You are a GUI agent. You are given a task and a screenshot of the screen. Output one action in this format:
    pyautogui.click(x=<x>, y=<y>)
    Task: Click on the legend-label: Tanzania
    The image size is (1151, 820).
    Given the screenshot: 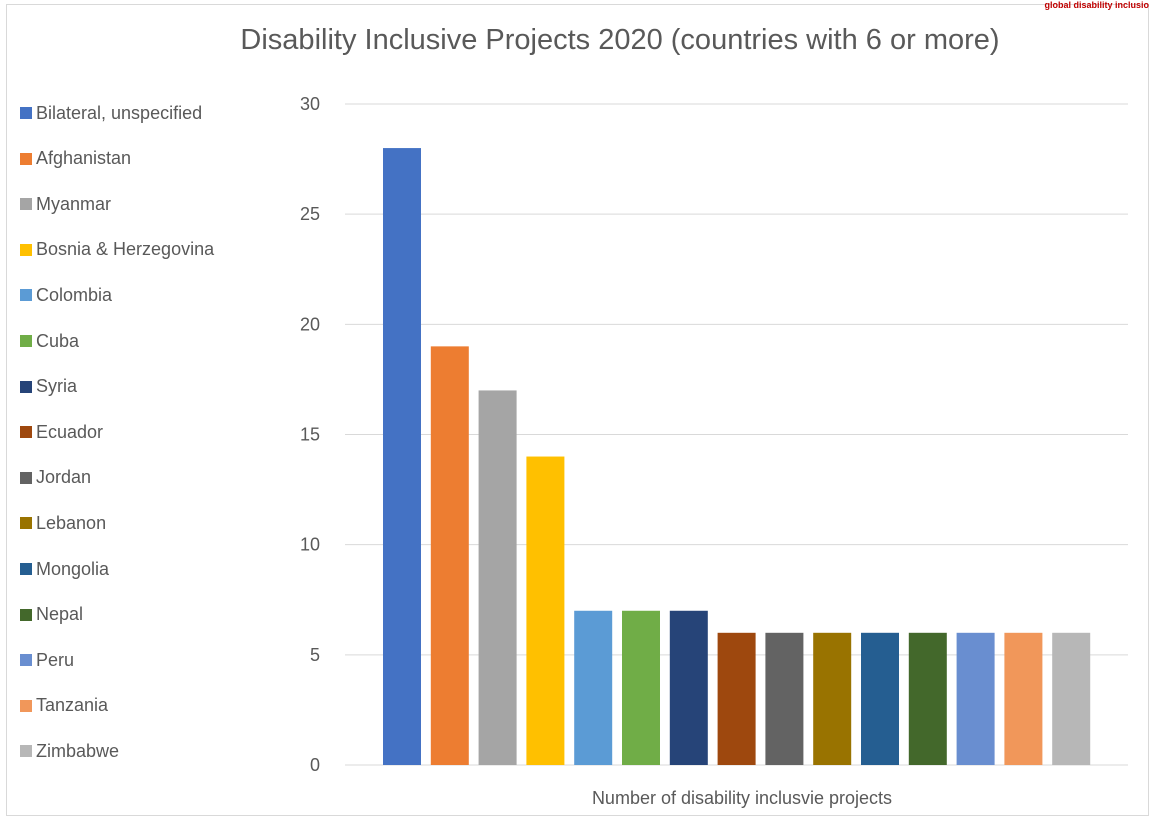 What is the action you would take?
    pyautogui.click(x=72, y=705)
    